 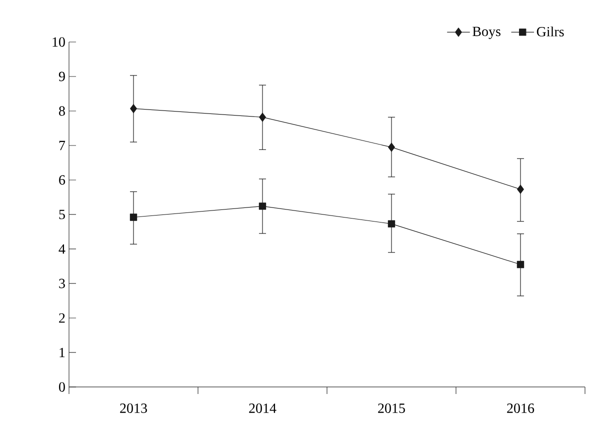 I want to click on y-tick-label: 5, so click(x=62, y=215).